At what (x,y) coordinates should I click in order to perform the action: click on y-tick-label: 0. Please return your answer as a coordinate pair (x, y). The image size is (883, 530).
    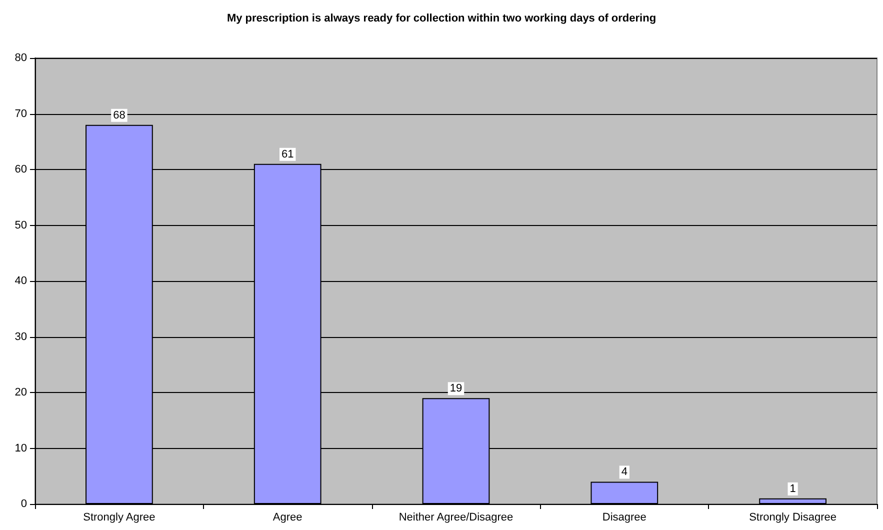
    Looking at the image, I should click on (23, 504).